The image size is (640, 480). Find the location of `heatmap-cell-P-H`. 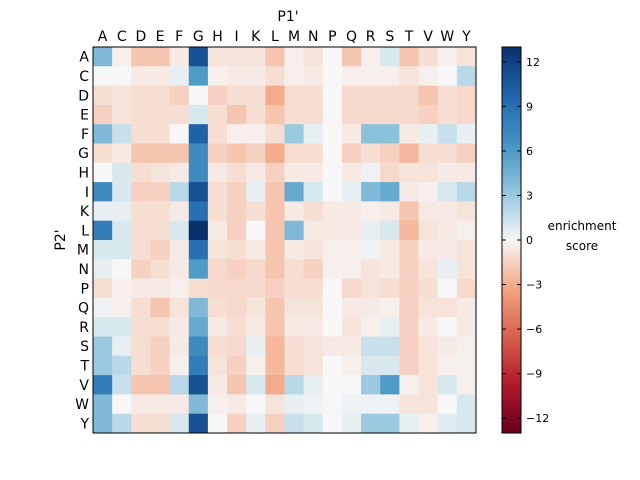

heatmap-cell-P-H is located at coordinates (217, 288).